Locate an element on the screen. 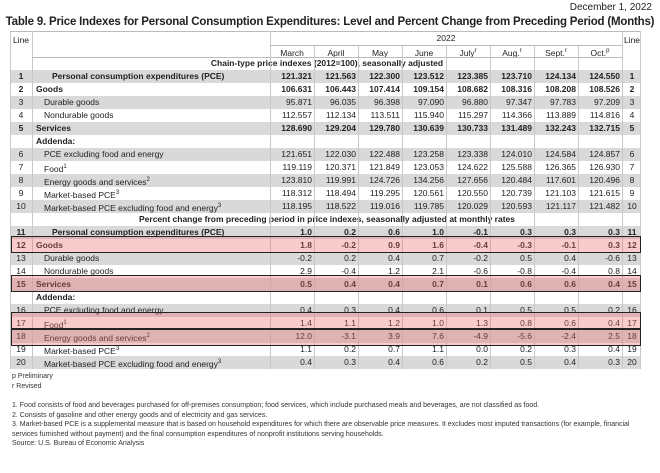 This screenshot has width=660, height=473. month-header: April is located at coordinates (336, 53).